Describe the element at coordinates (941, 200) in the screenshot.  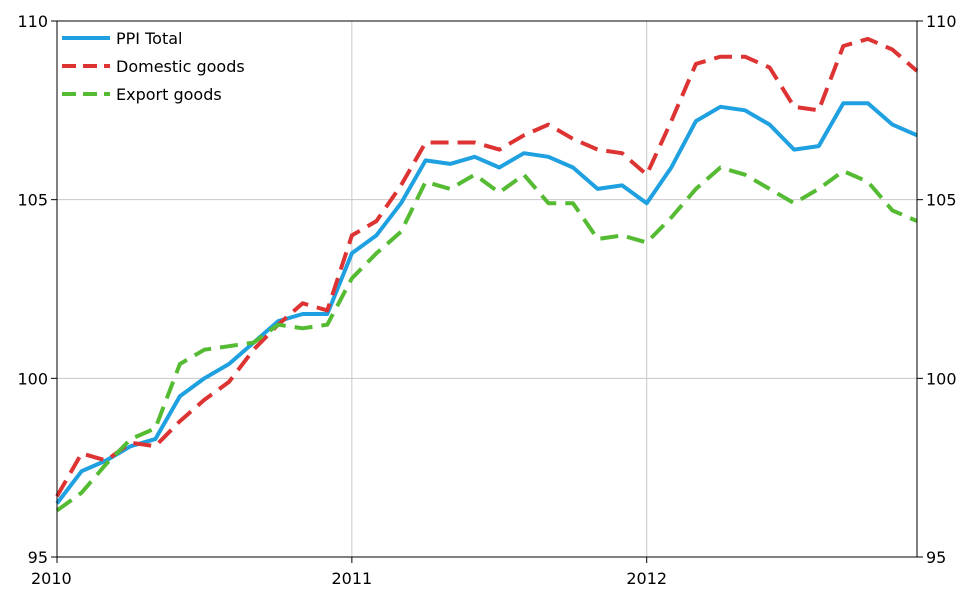
I see `y-tick-label-right-105: 105` at that location.